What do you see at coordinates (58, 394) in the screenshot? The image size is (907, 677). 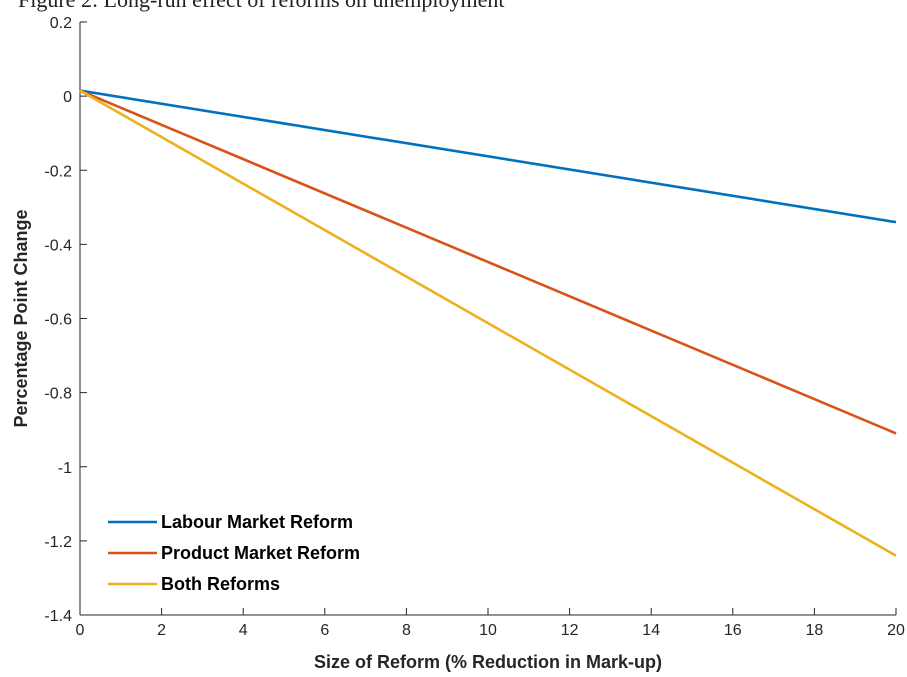 I see `y-tick-label: -0.8` at bounding box center [58, 394].